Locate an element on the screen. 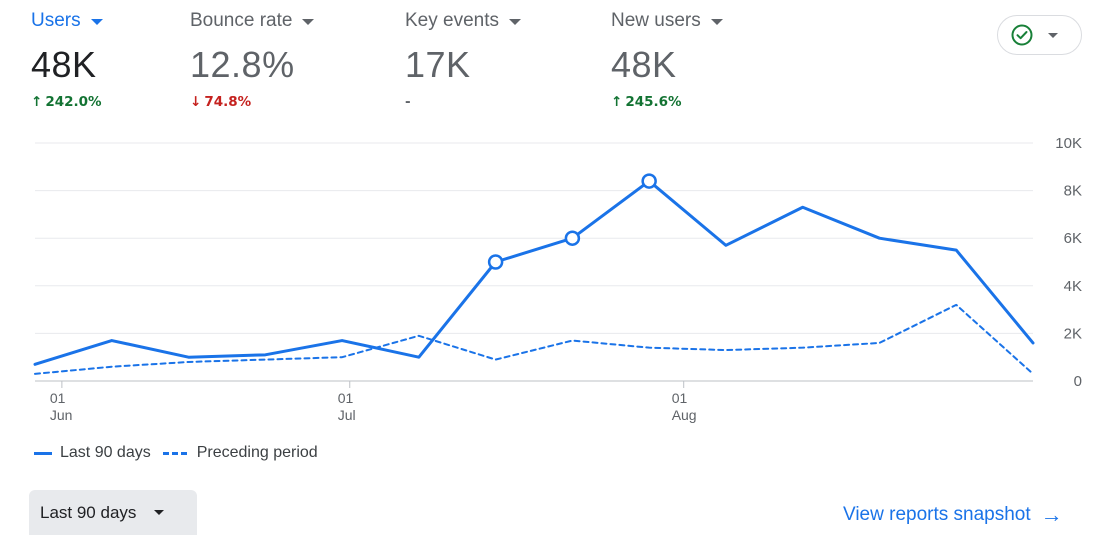 Image resolution: width=1103 pixels, height=535 pixels. metric-users-delta: 242.0% is located at coordinates (73, 102).